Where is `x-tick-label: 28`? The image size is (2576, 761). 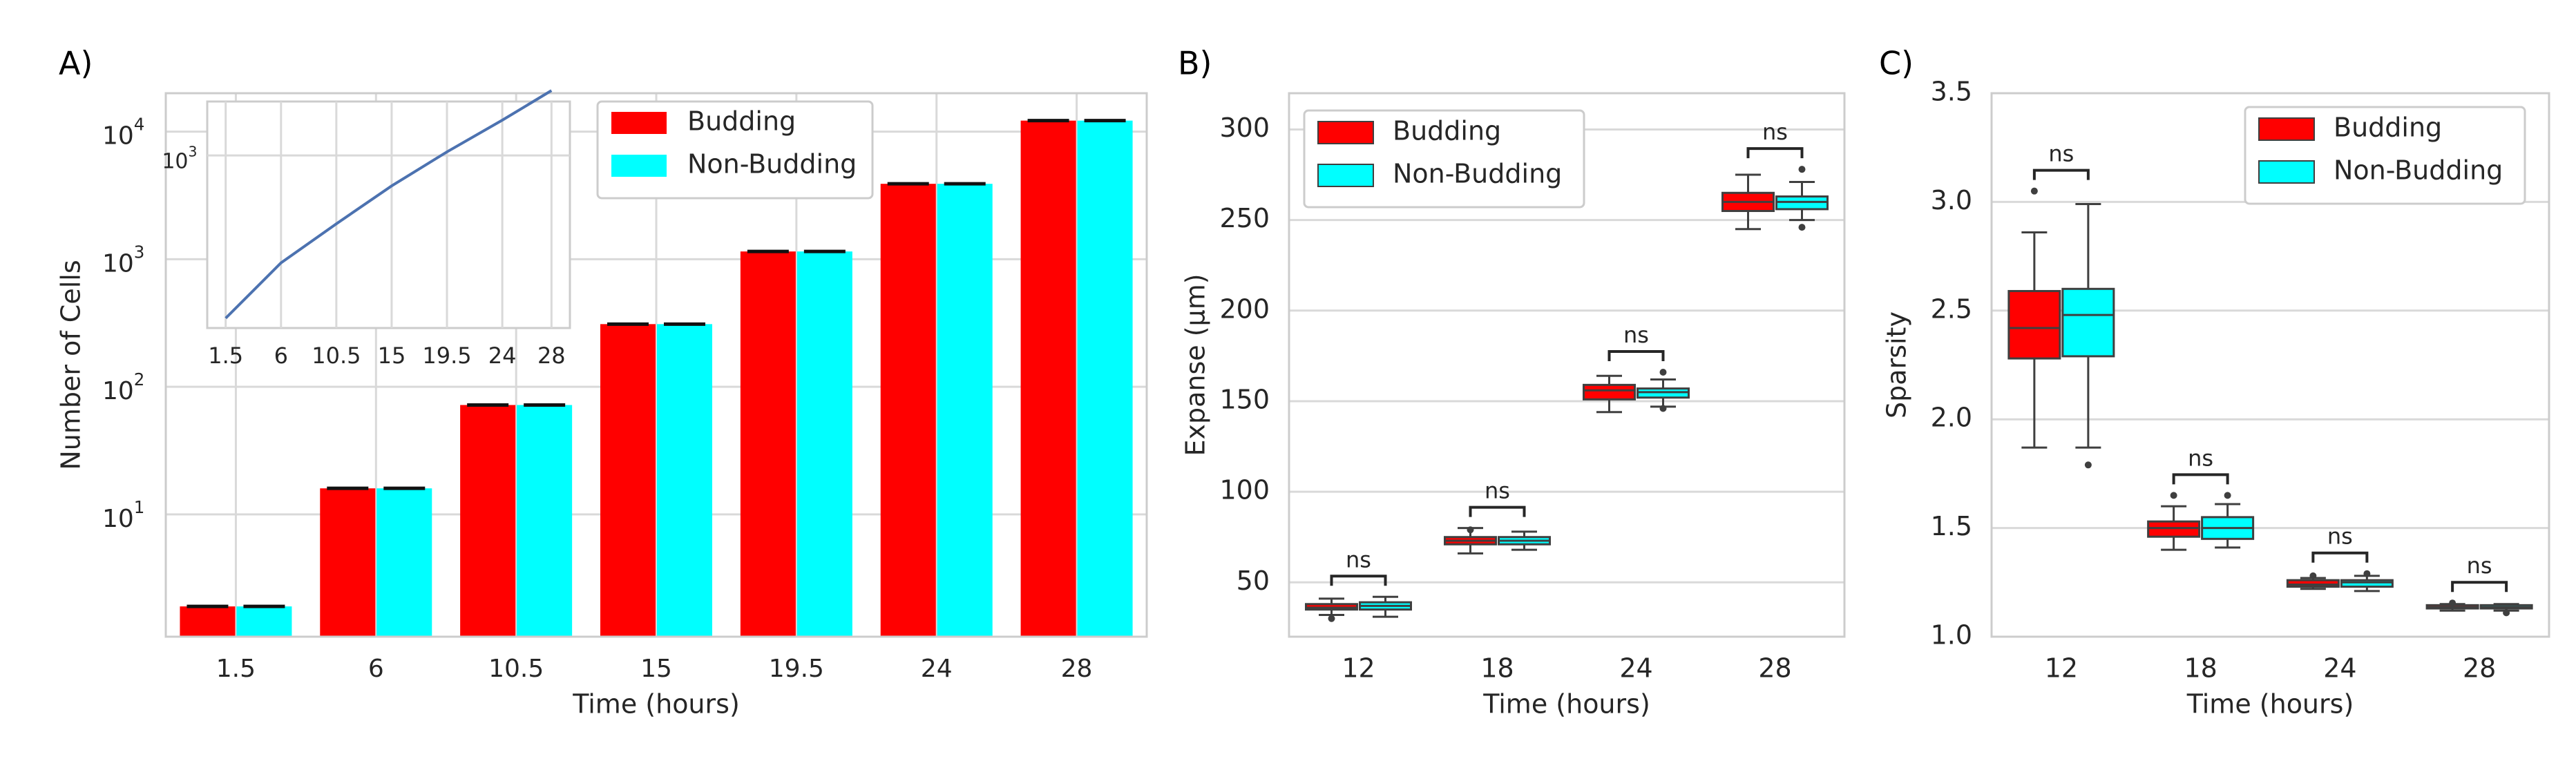
x-tick-label: 28 is located at coordinates (2479, 668).